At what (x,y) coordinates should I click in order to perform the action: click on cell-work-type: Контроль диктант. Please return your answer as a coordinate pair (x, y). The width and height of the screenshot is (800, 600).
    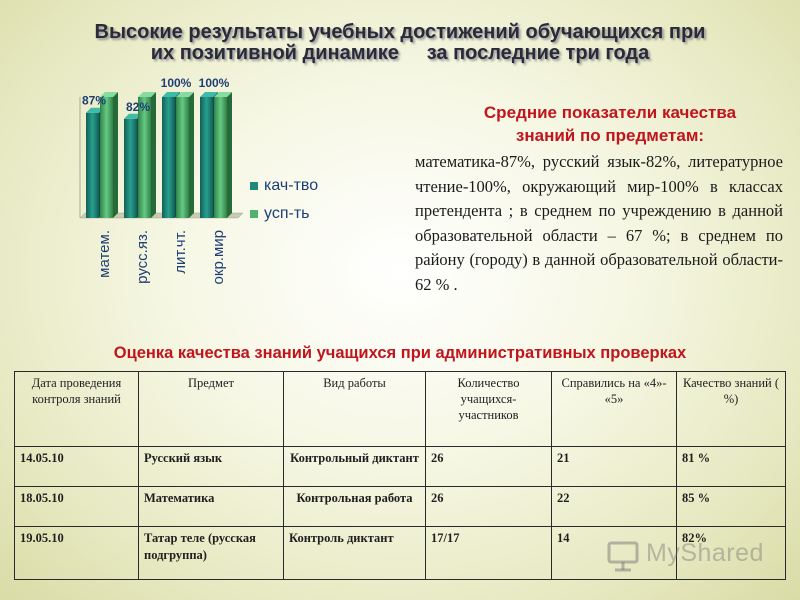
    Looking at the image, I should click on (354, 553).